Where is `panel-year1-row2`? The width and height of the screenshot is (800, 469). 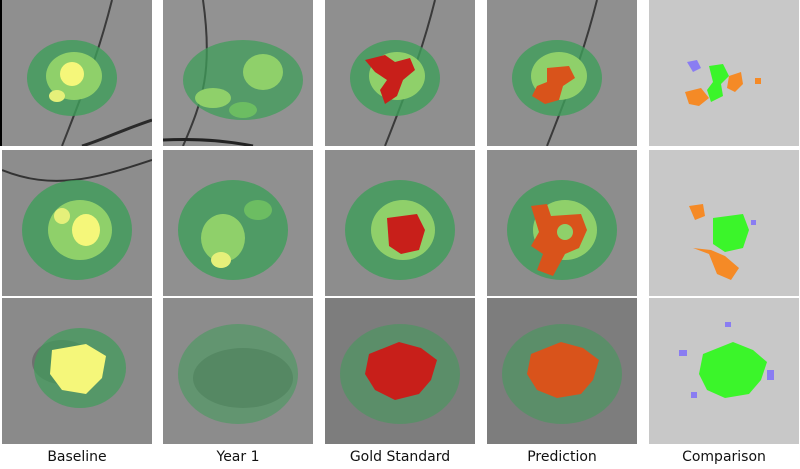
panel-year1-row2 is located at coordinates (238, 223).